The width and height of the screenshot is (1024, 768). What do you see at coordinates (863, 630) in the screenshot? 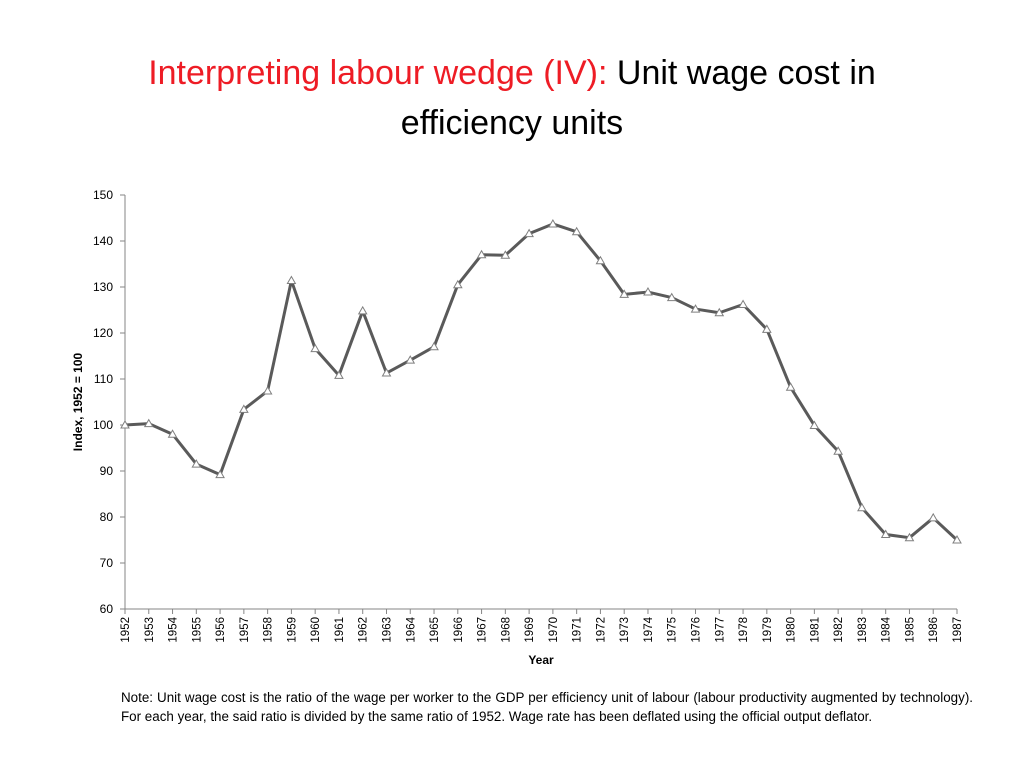
I see `x-tick-label: 1983` at bounding box center [863, 630].